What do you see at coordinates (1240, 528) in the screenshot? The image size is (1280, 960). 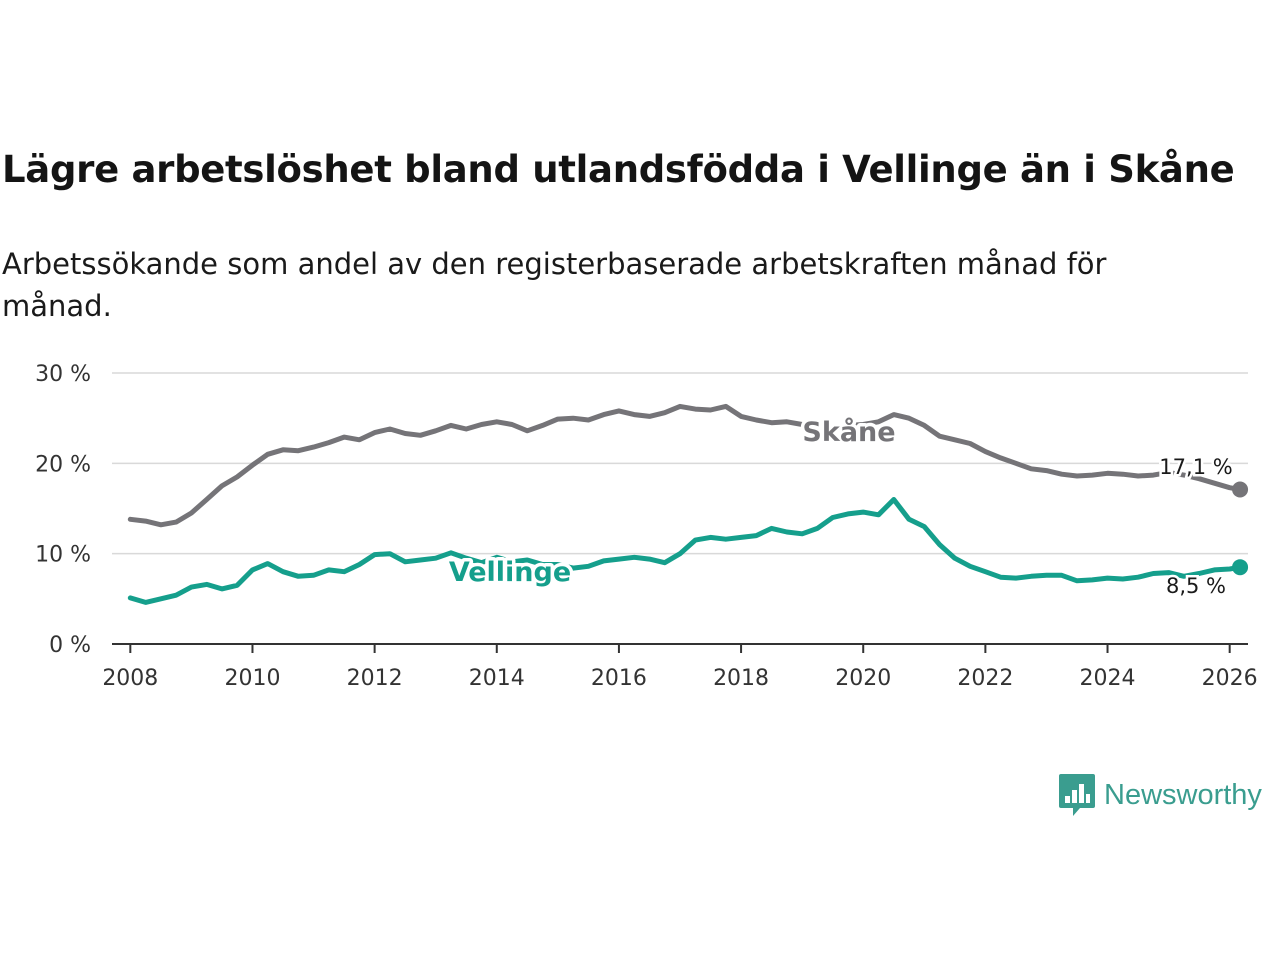 I see `end-markers` at bounding box center [1240, 528].